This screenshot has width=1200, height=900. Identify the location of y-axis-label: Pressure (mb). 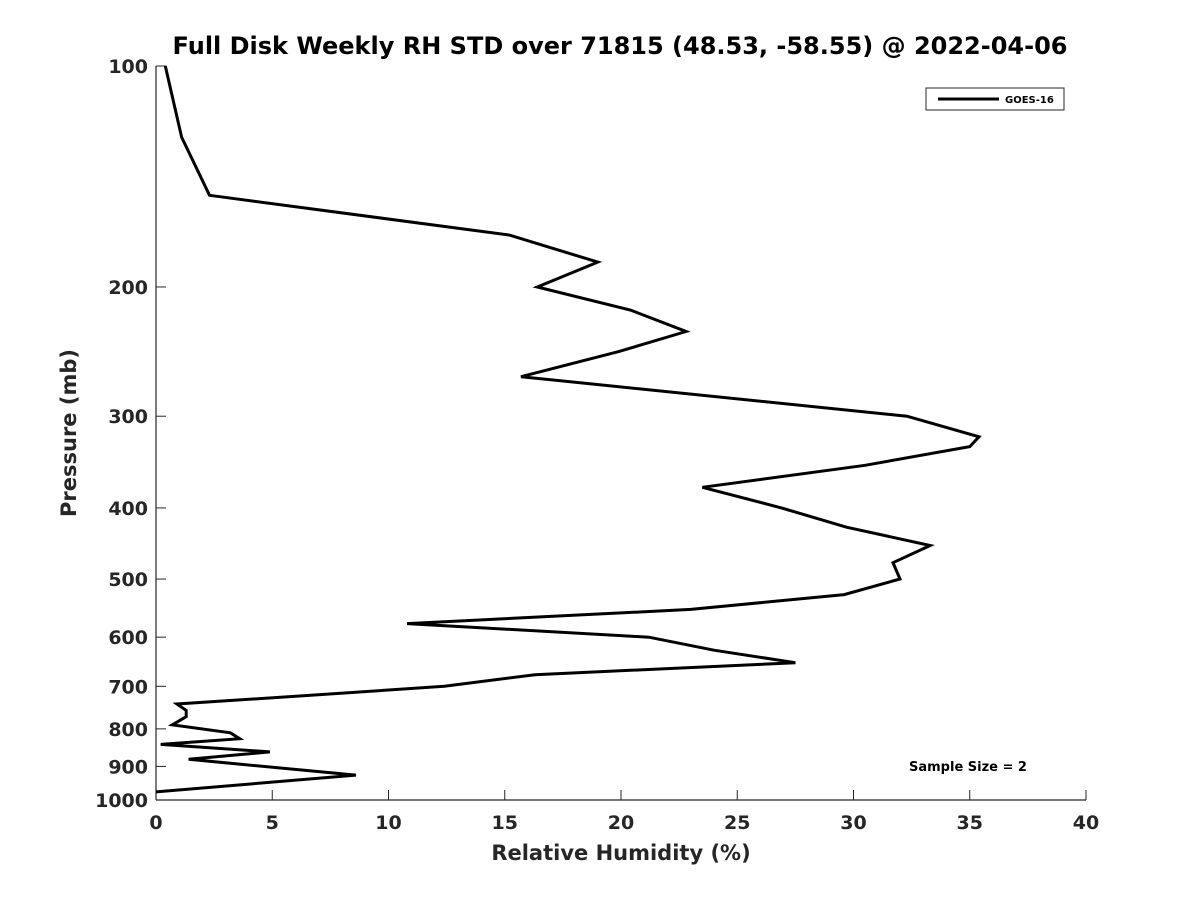
(69, 433).